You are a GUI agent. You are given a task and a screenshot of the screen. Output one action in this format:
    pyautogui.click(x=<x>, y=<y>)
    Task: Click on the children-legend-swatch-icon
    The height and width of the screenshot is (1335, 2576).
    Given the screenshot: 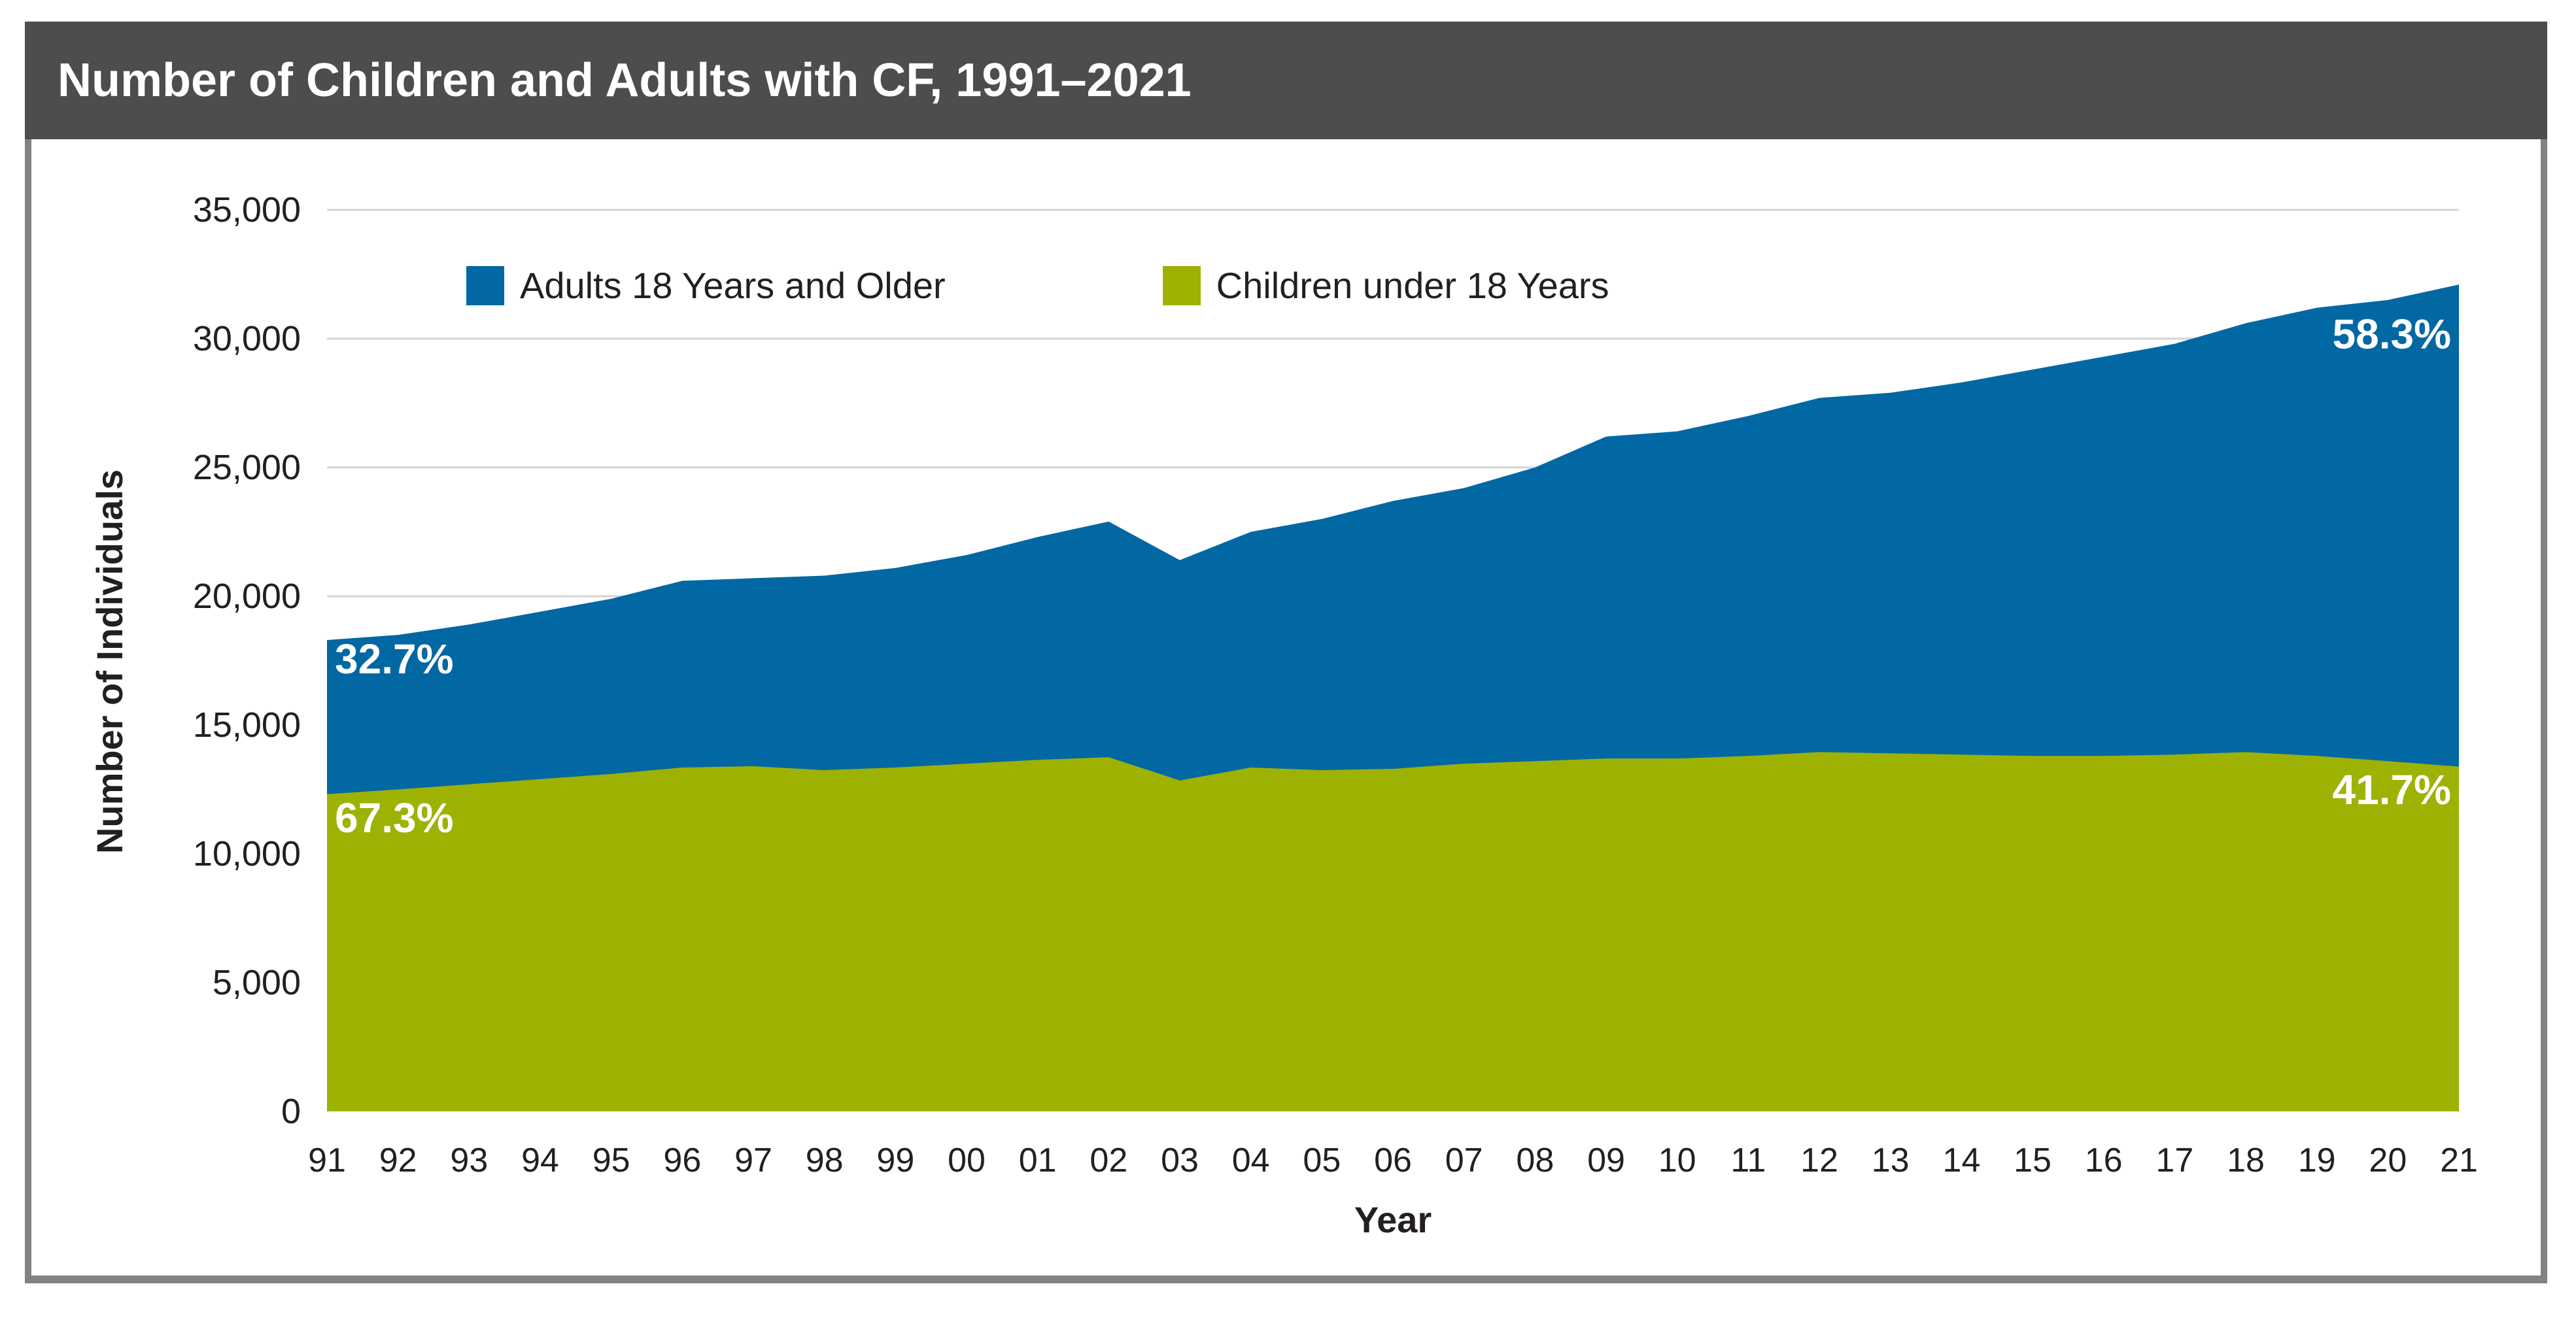 What is the action you would take?
    pyautogui.click(x=1182, y=285)
    